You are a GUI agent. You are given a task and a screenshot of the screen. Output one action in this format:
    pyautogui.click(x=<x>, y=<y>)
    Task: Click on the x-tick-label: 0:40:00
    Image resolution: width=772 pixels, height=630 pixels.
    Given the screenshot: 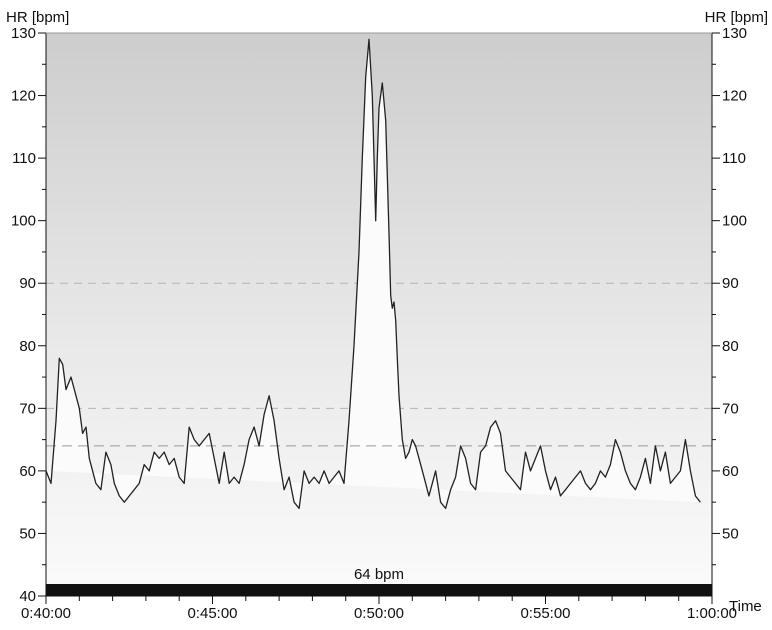 What is the action you would take?
    pyautogui.click(x=46, y=613)
    